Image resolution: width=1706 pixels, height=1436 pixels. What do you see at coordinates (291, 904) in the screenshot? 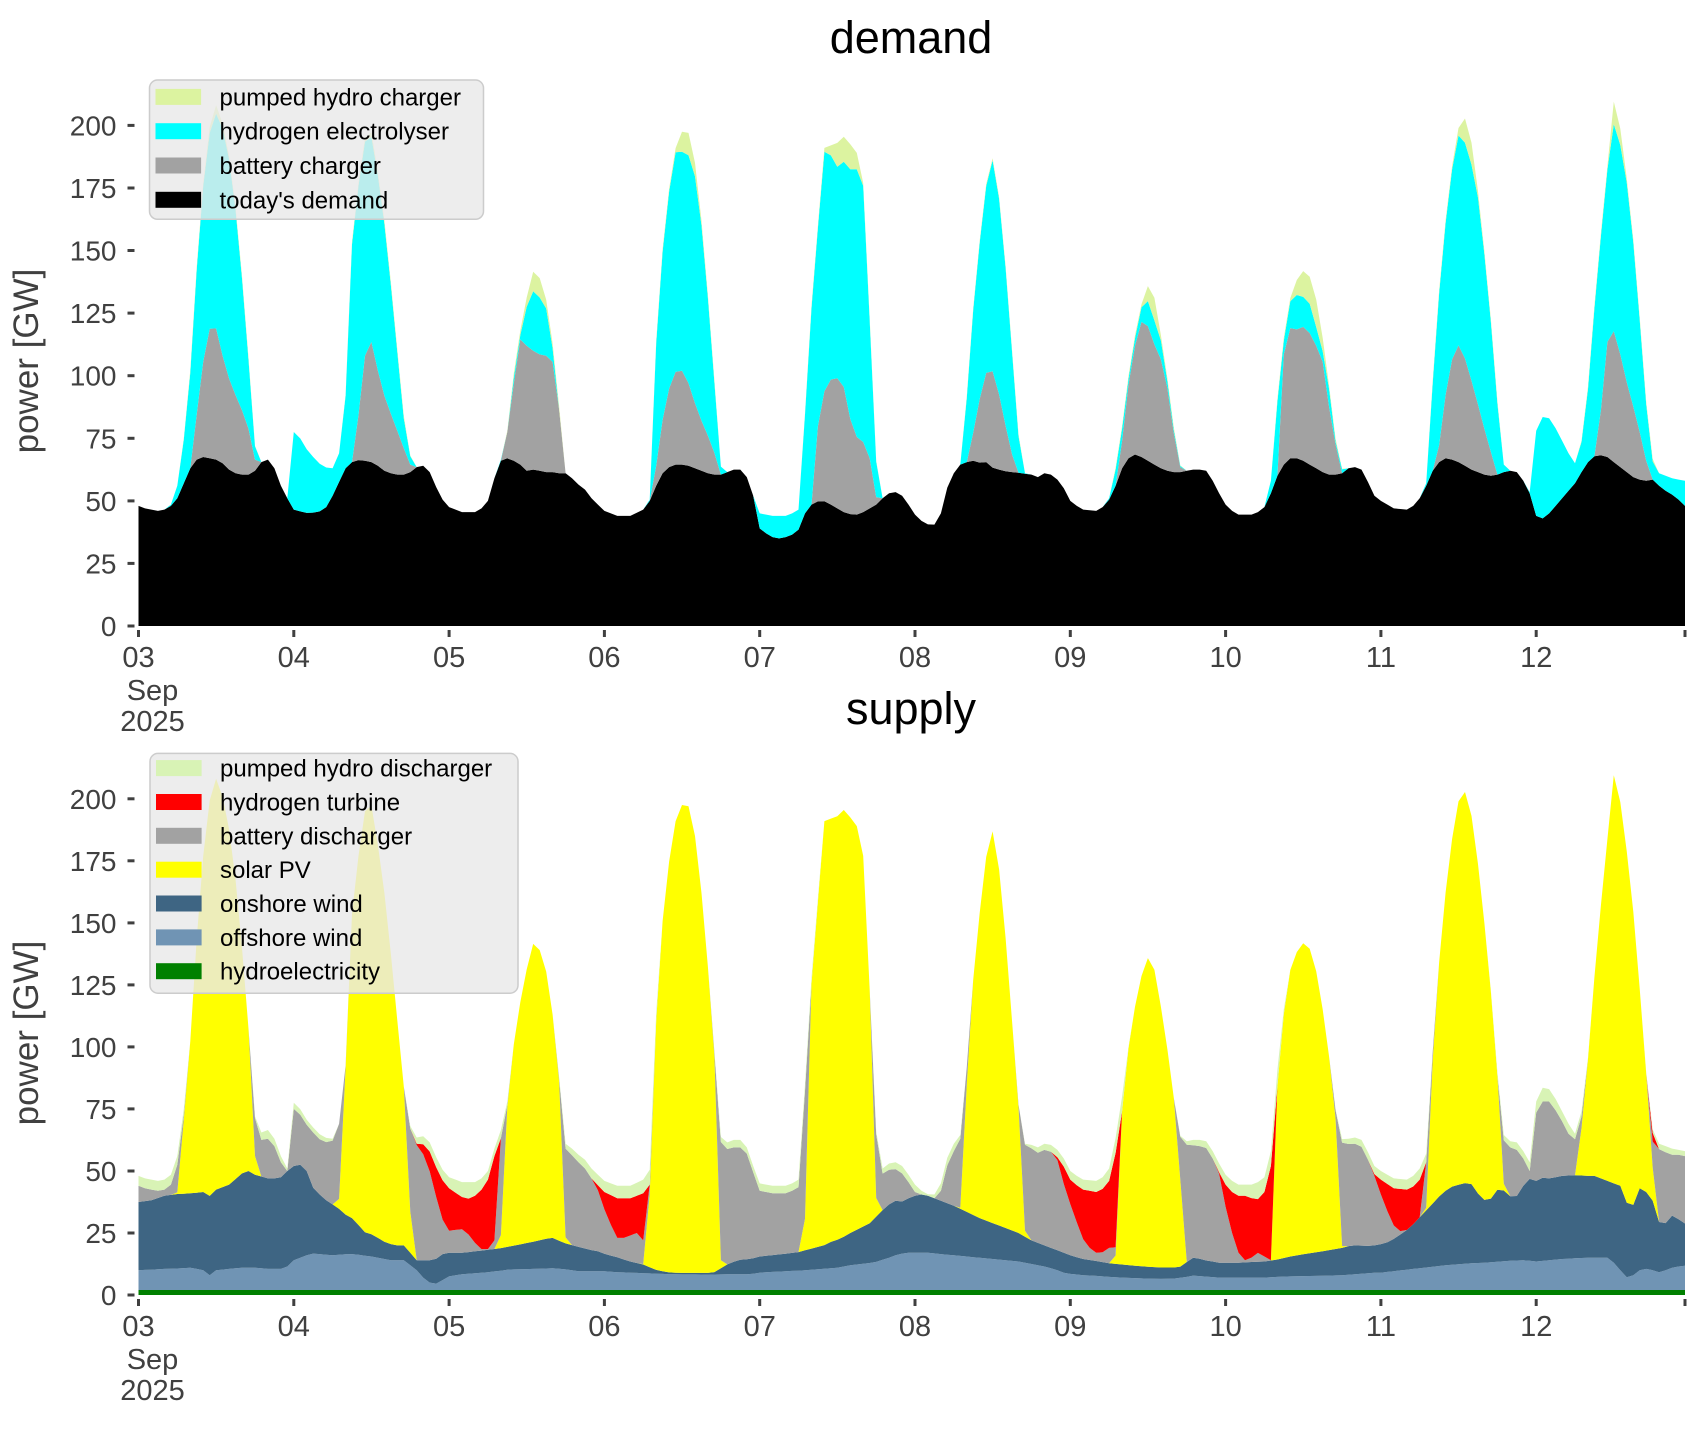
I see `svg-text: onshore wind` at bounding box center [291, 904].